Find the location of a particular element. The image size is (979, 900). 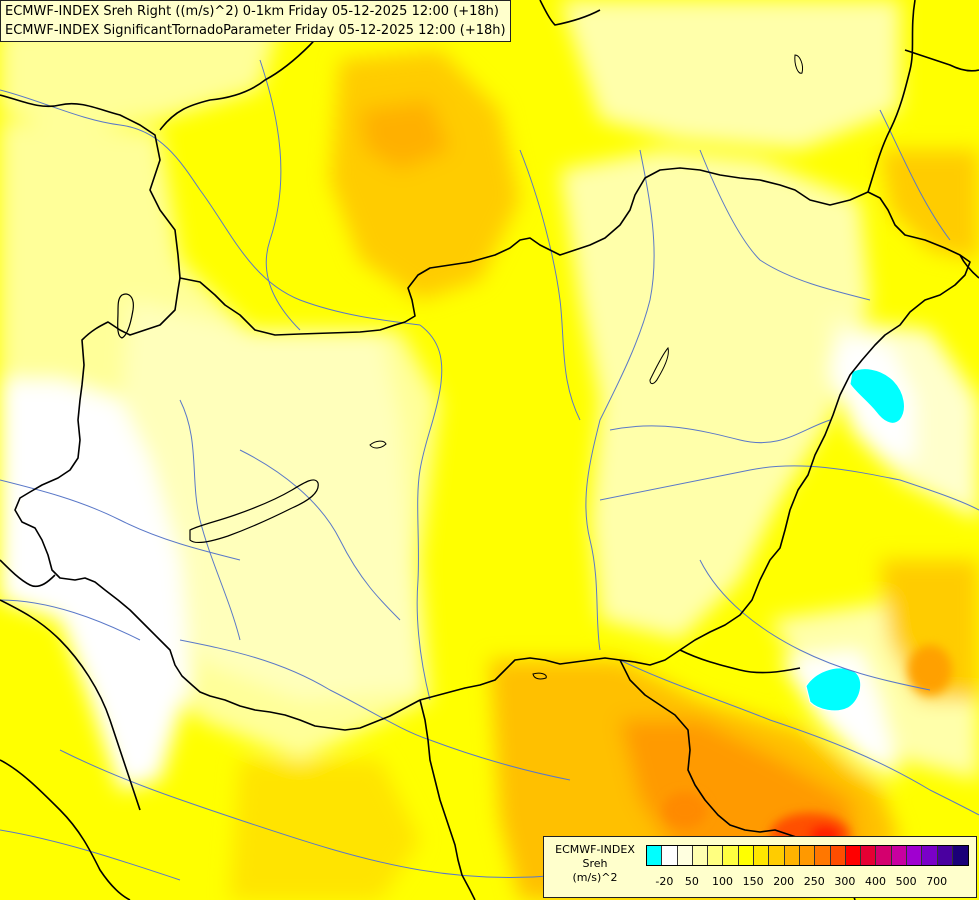

border-ukraine-top is located at coordinates (941, 60).